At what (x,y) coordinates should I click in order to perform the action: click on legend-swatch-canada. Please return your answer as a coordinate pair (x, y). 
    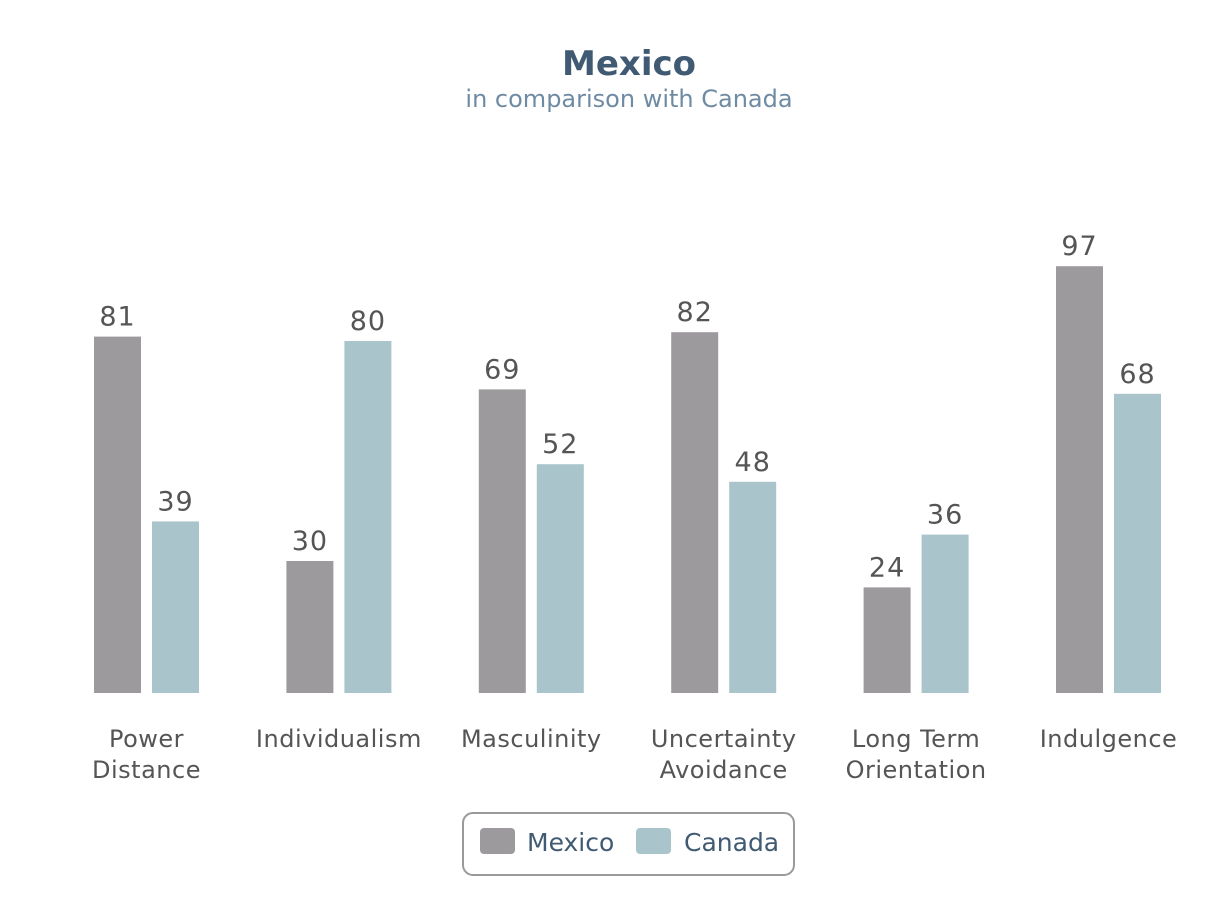
    Looking at the image, I should click on (653, 841).